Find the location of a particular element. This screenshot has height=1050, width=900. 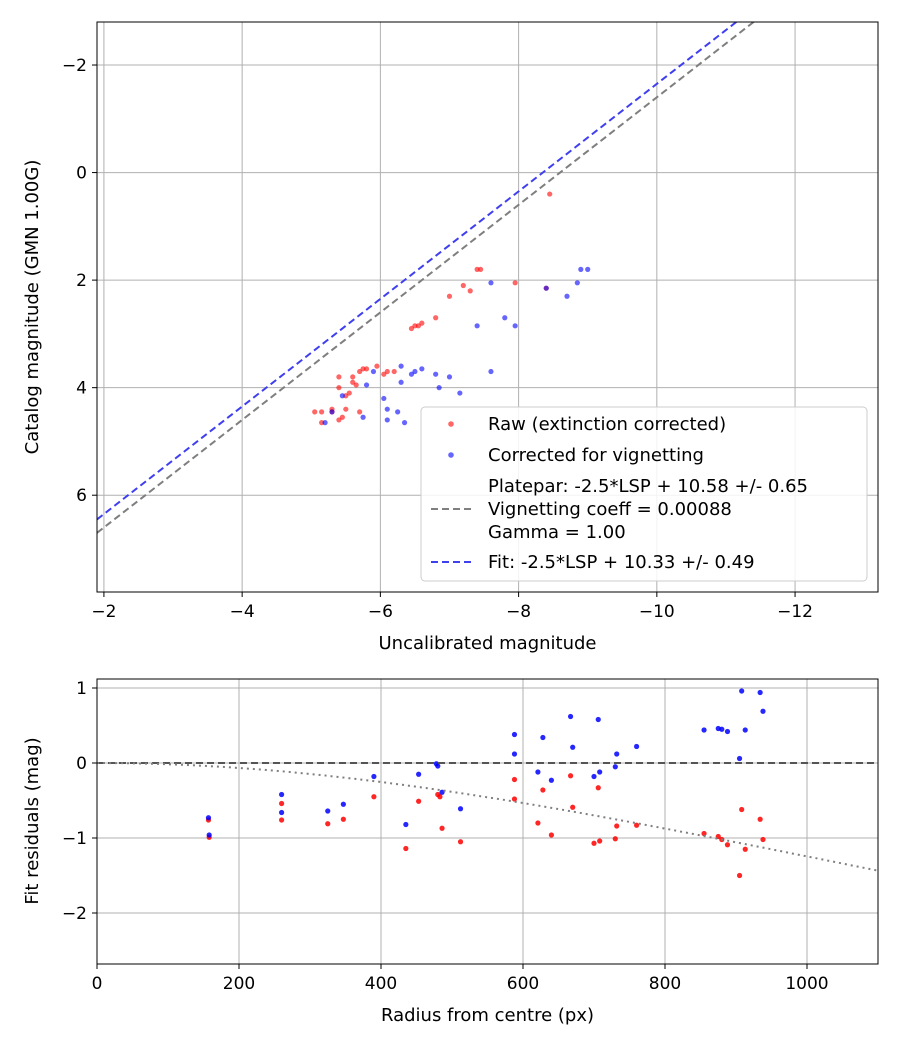

top-x-tick-label: −8 is located at coordinates (518, 612).